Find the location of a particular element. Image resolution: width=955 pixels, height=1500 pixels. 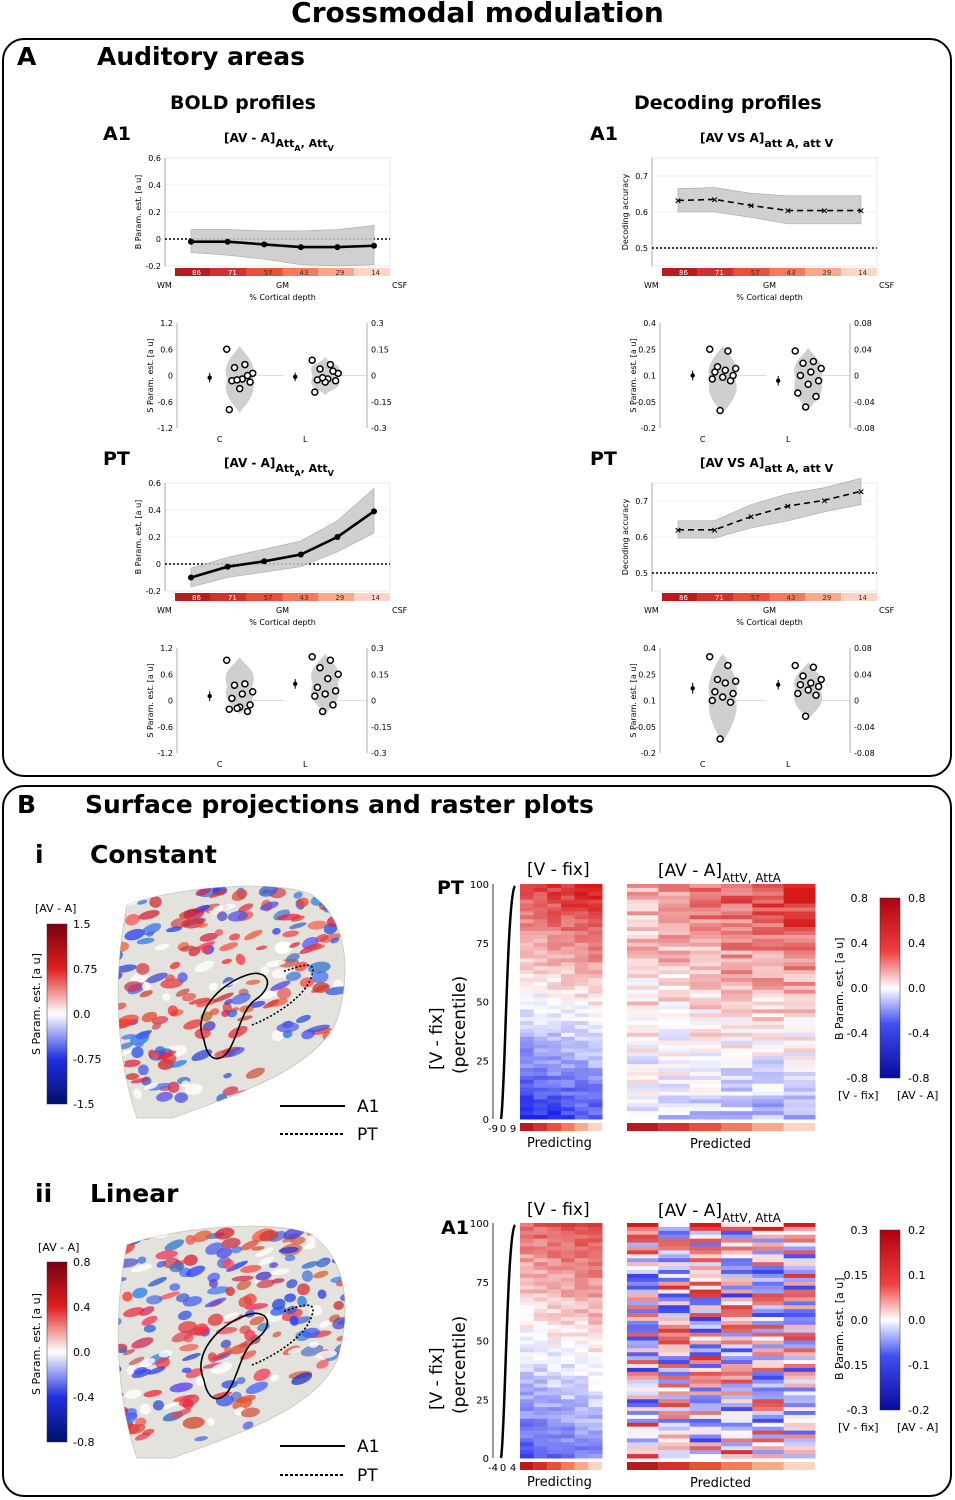

sorting-x-tick: 4 is located at coordinates (513, 1468).